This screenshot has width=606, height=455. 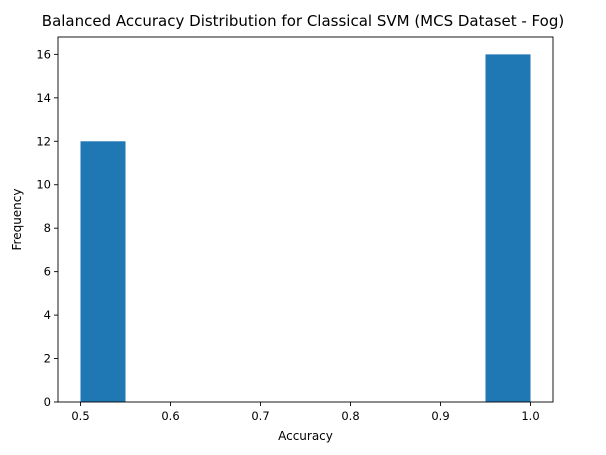 I want to click on y-tick-label-1: 2, so click(x=47, y=359).